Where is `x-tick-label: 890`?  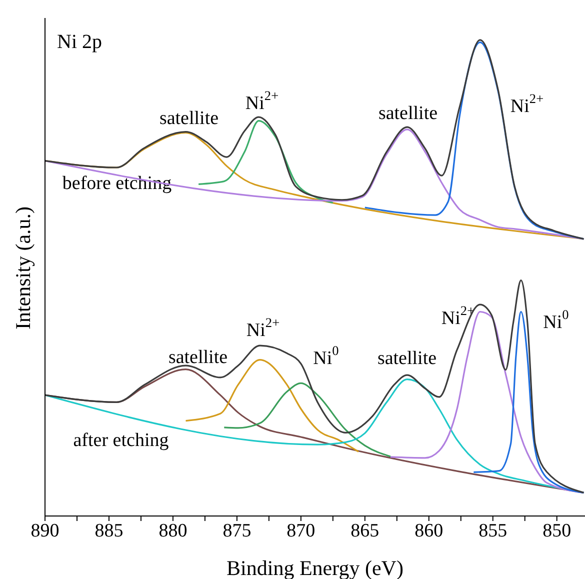
x-tick-label: 890 is located at coordinates (45, 531).